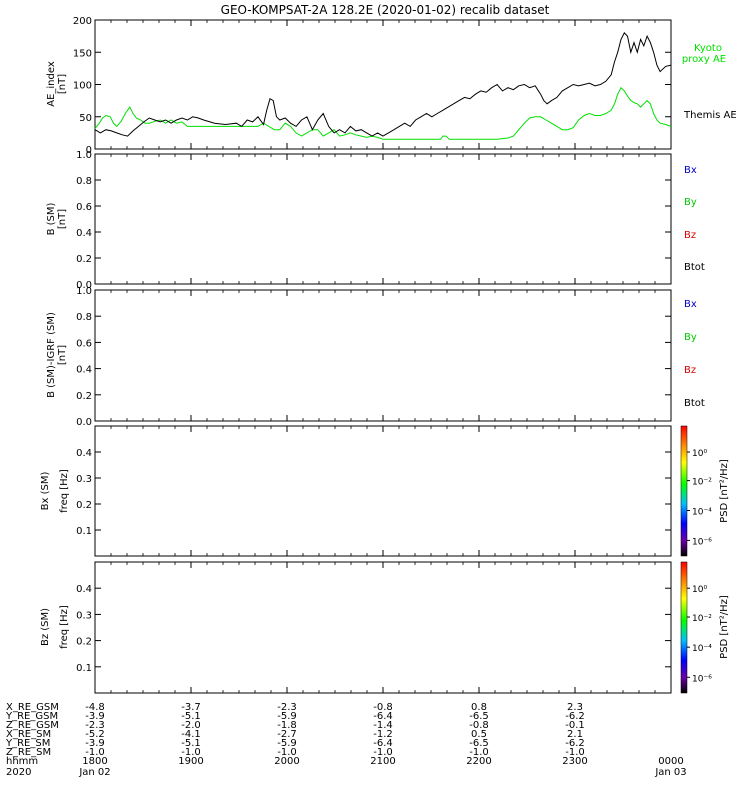 This screenshot has height=800, width=750. I want to click on bz-spectrogram-axes: 0.1 0.2 0.3 0.4, so click(374, 627).